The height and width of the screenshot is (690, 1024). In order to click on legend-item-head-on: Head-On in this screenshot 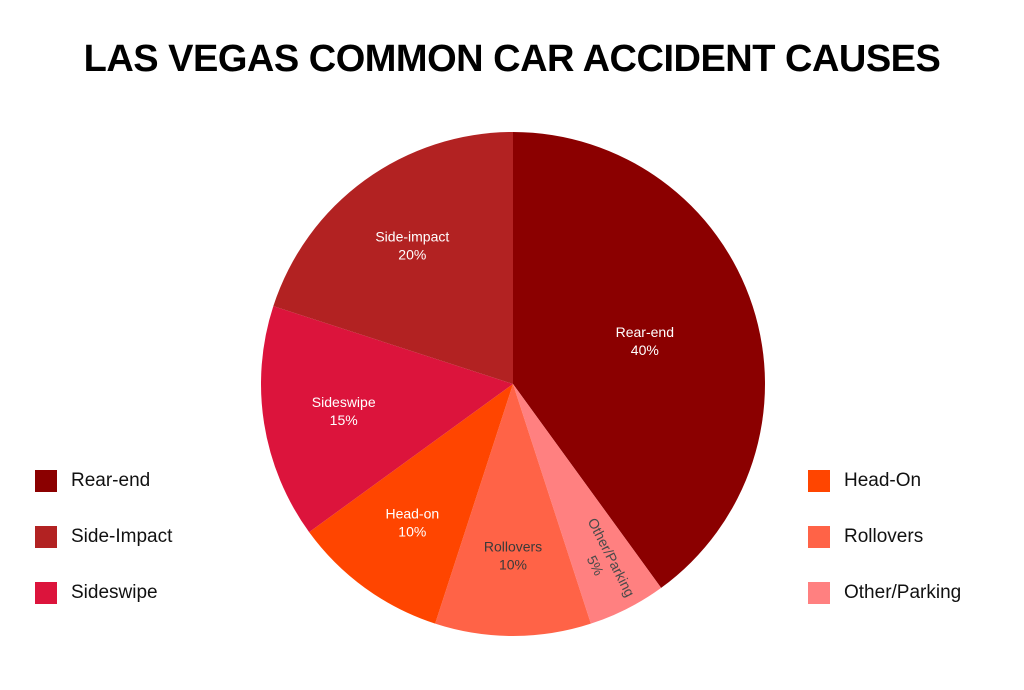, I will do `click(884, 481)`.